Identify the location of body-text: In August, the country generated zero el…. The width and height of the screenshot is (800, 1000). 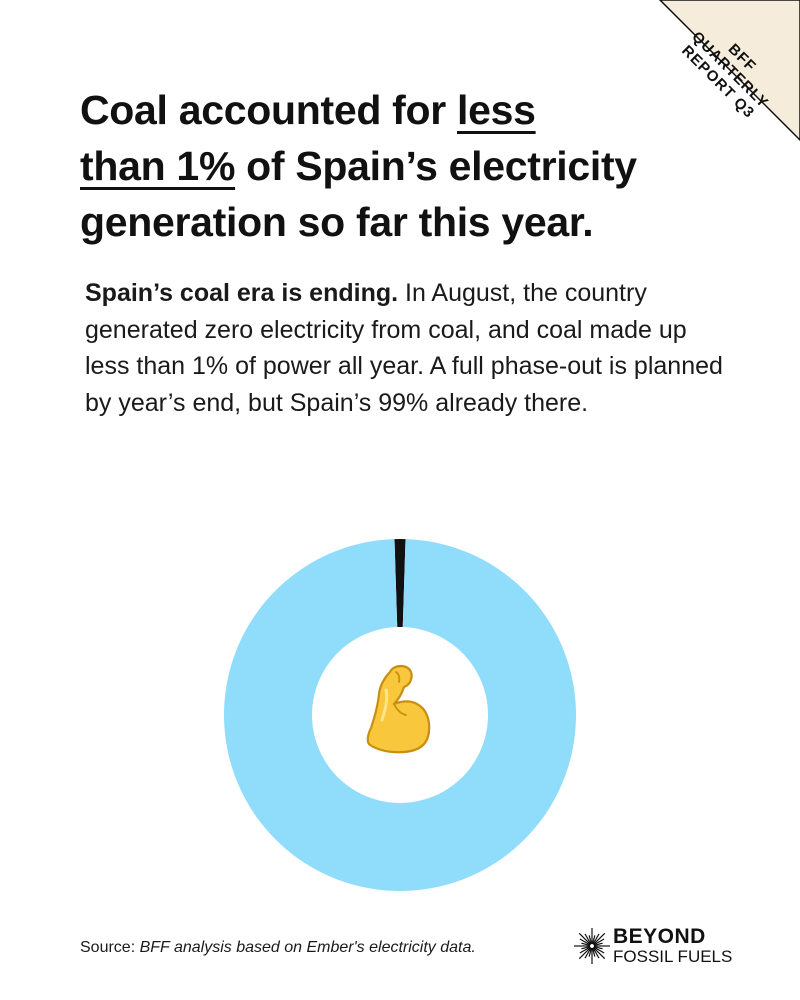
(404, 348).